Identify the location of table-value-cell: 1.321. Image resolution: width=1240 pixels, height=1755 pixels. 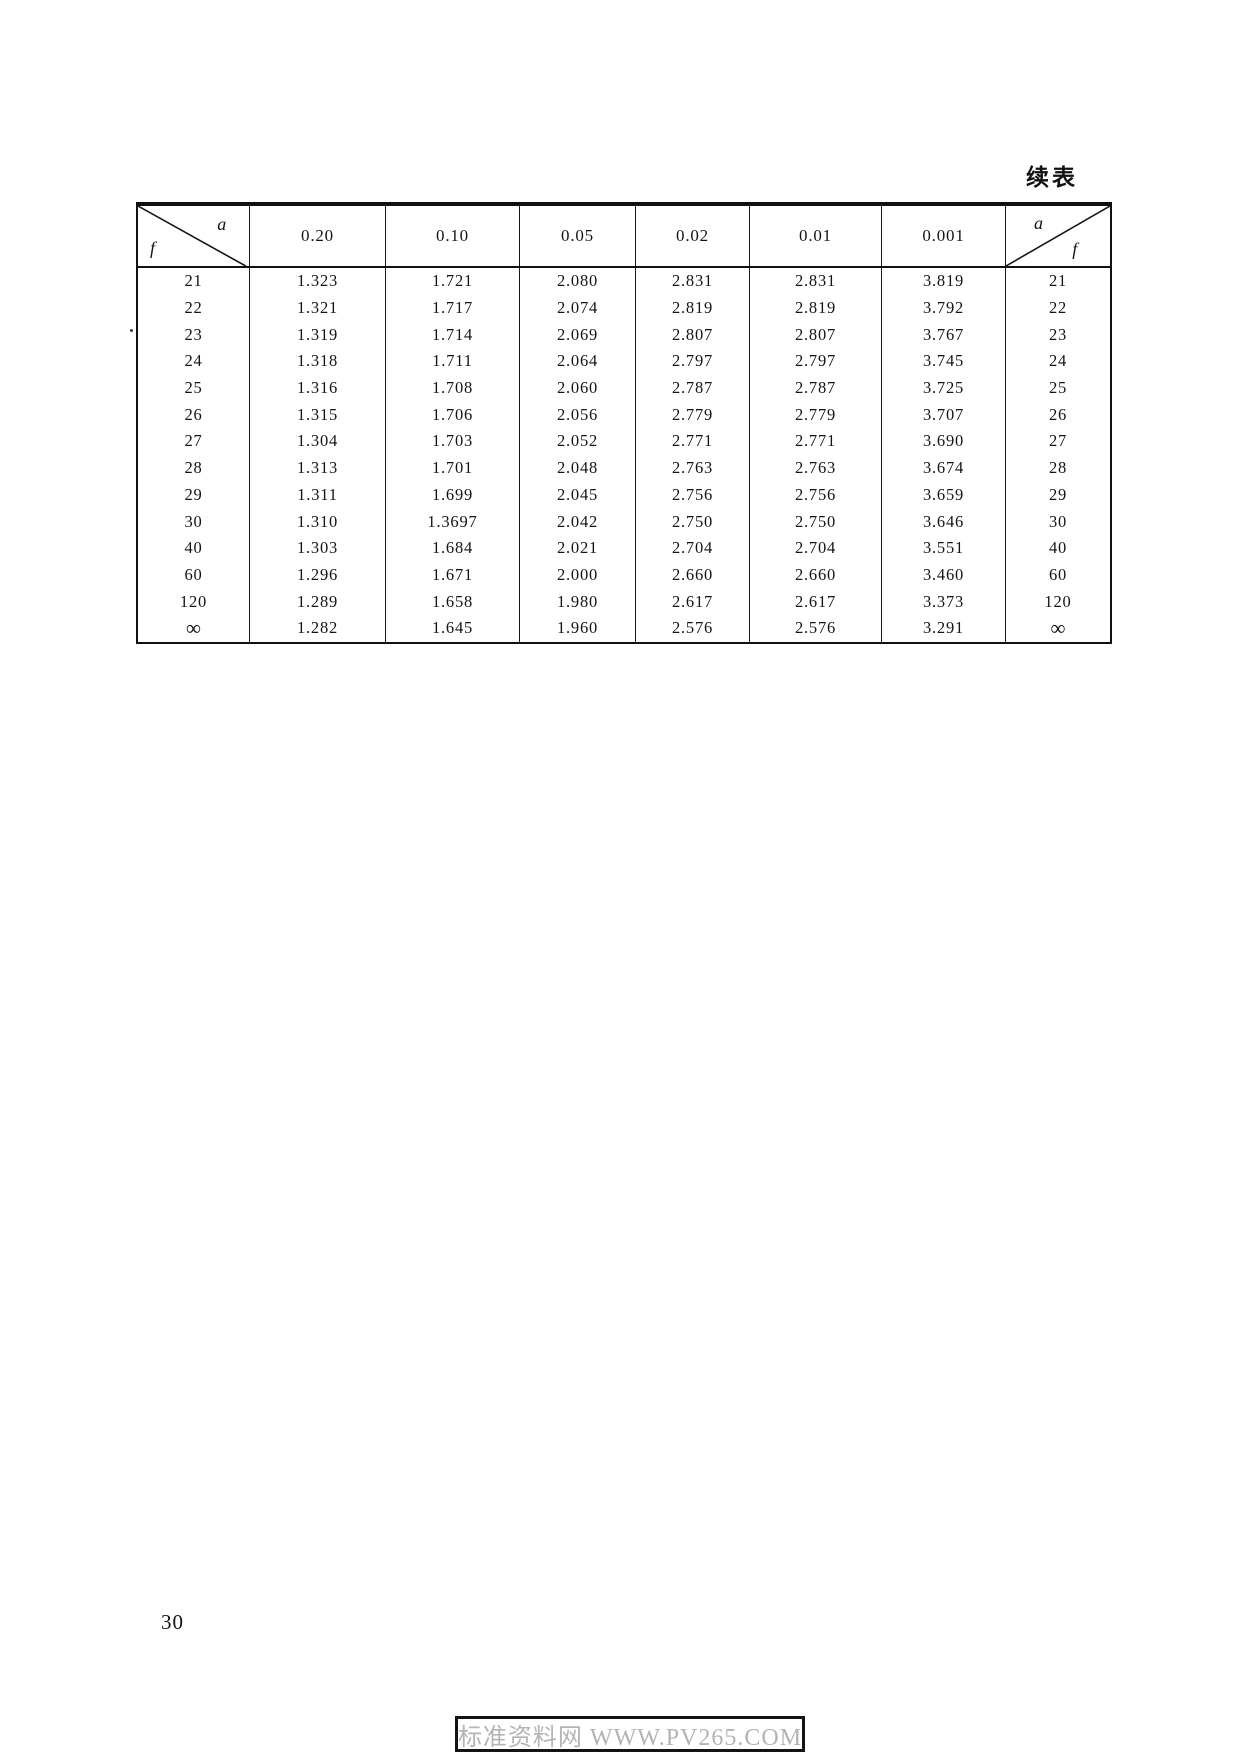
(318, 308).